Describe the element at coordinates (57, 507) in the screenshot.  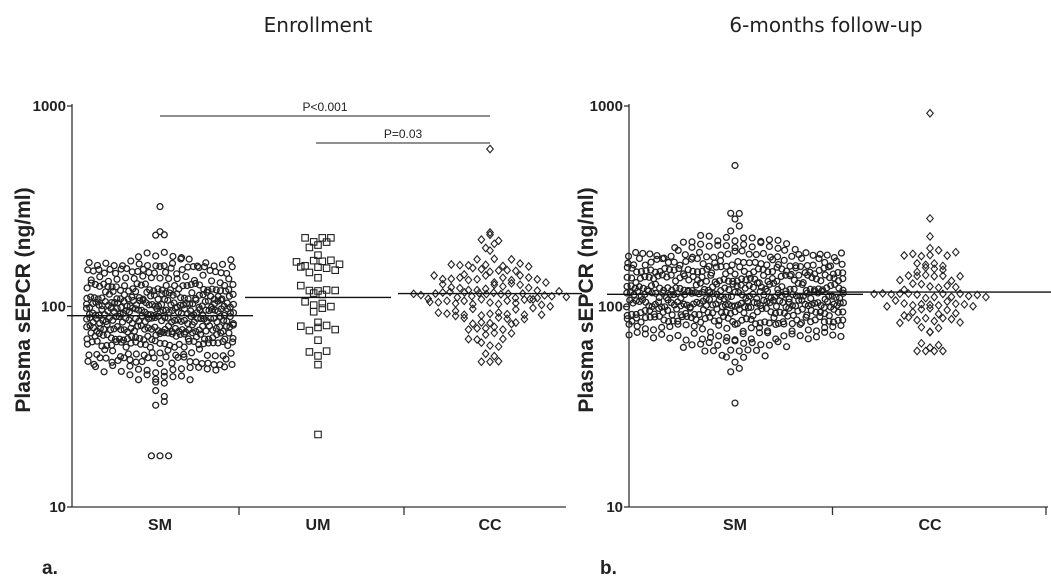
I see `y-tick-label: 10` at that location.